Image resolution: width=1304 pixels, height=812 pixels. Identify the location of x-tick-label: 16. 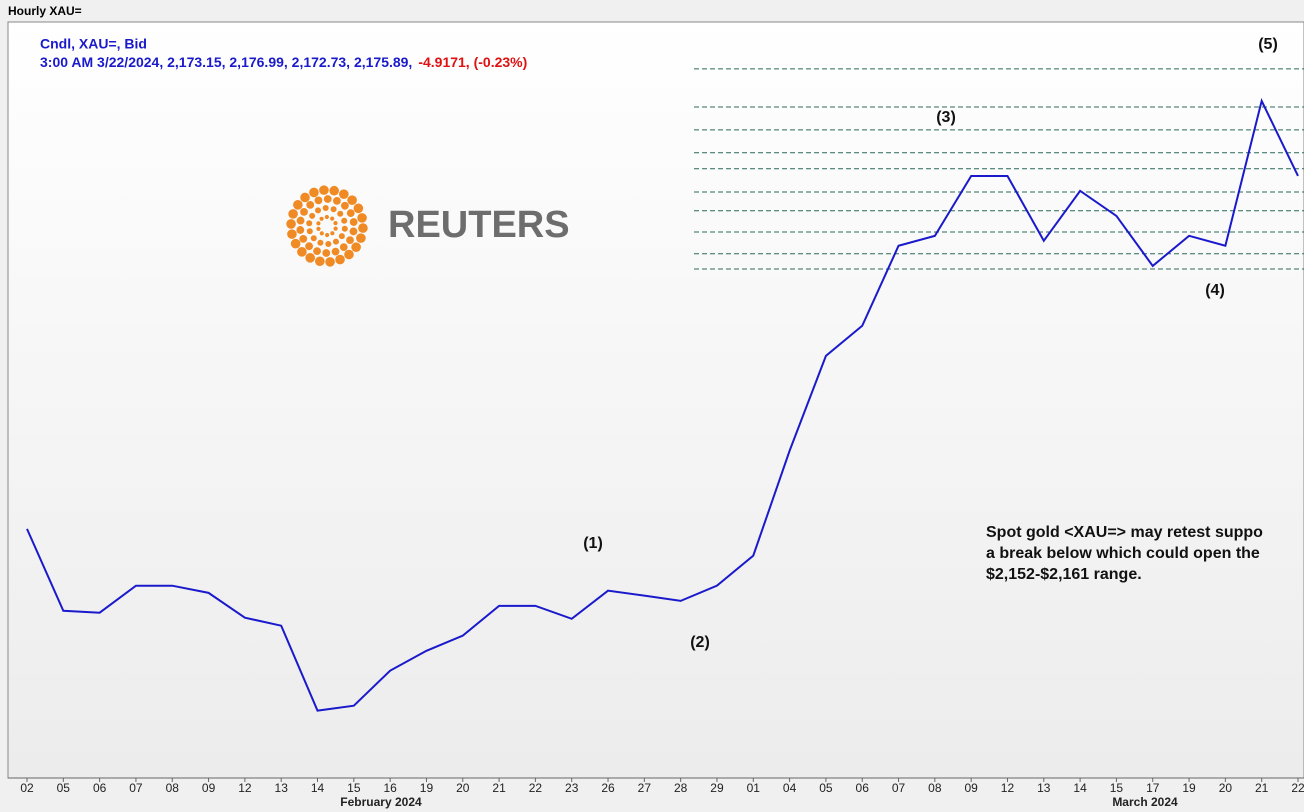
(390, 788).